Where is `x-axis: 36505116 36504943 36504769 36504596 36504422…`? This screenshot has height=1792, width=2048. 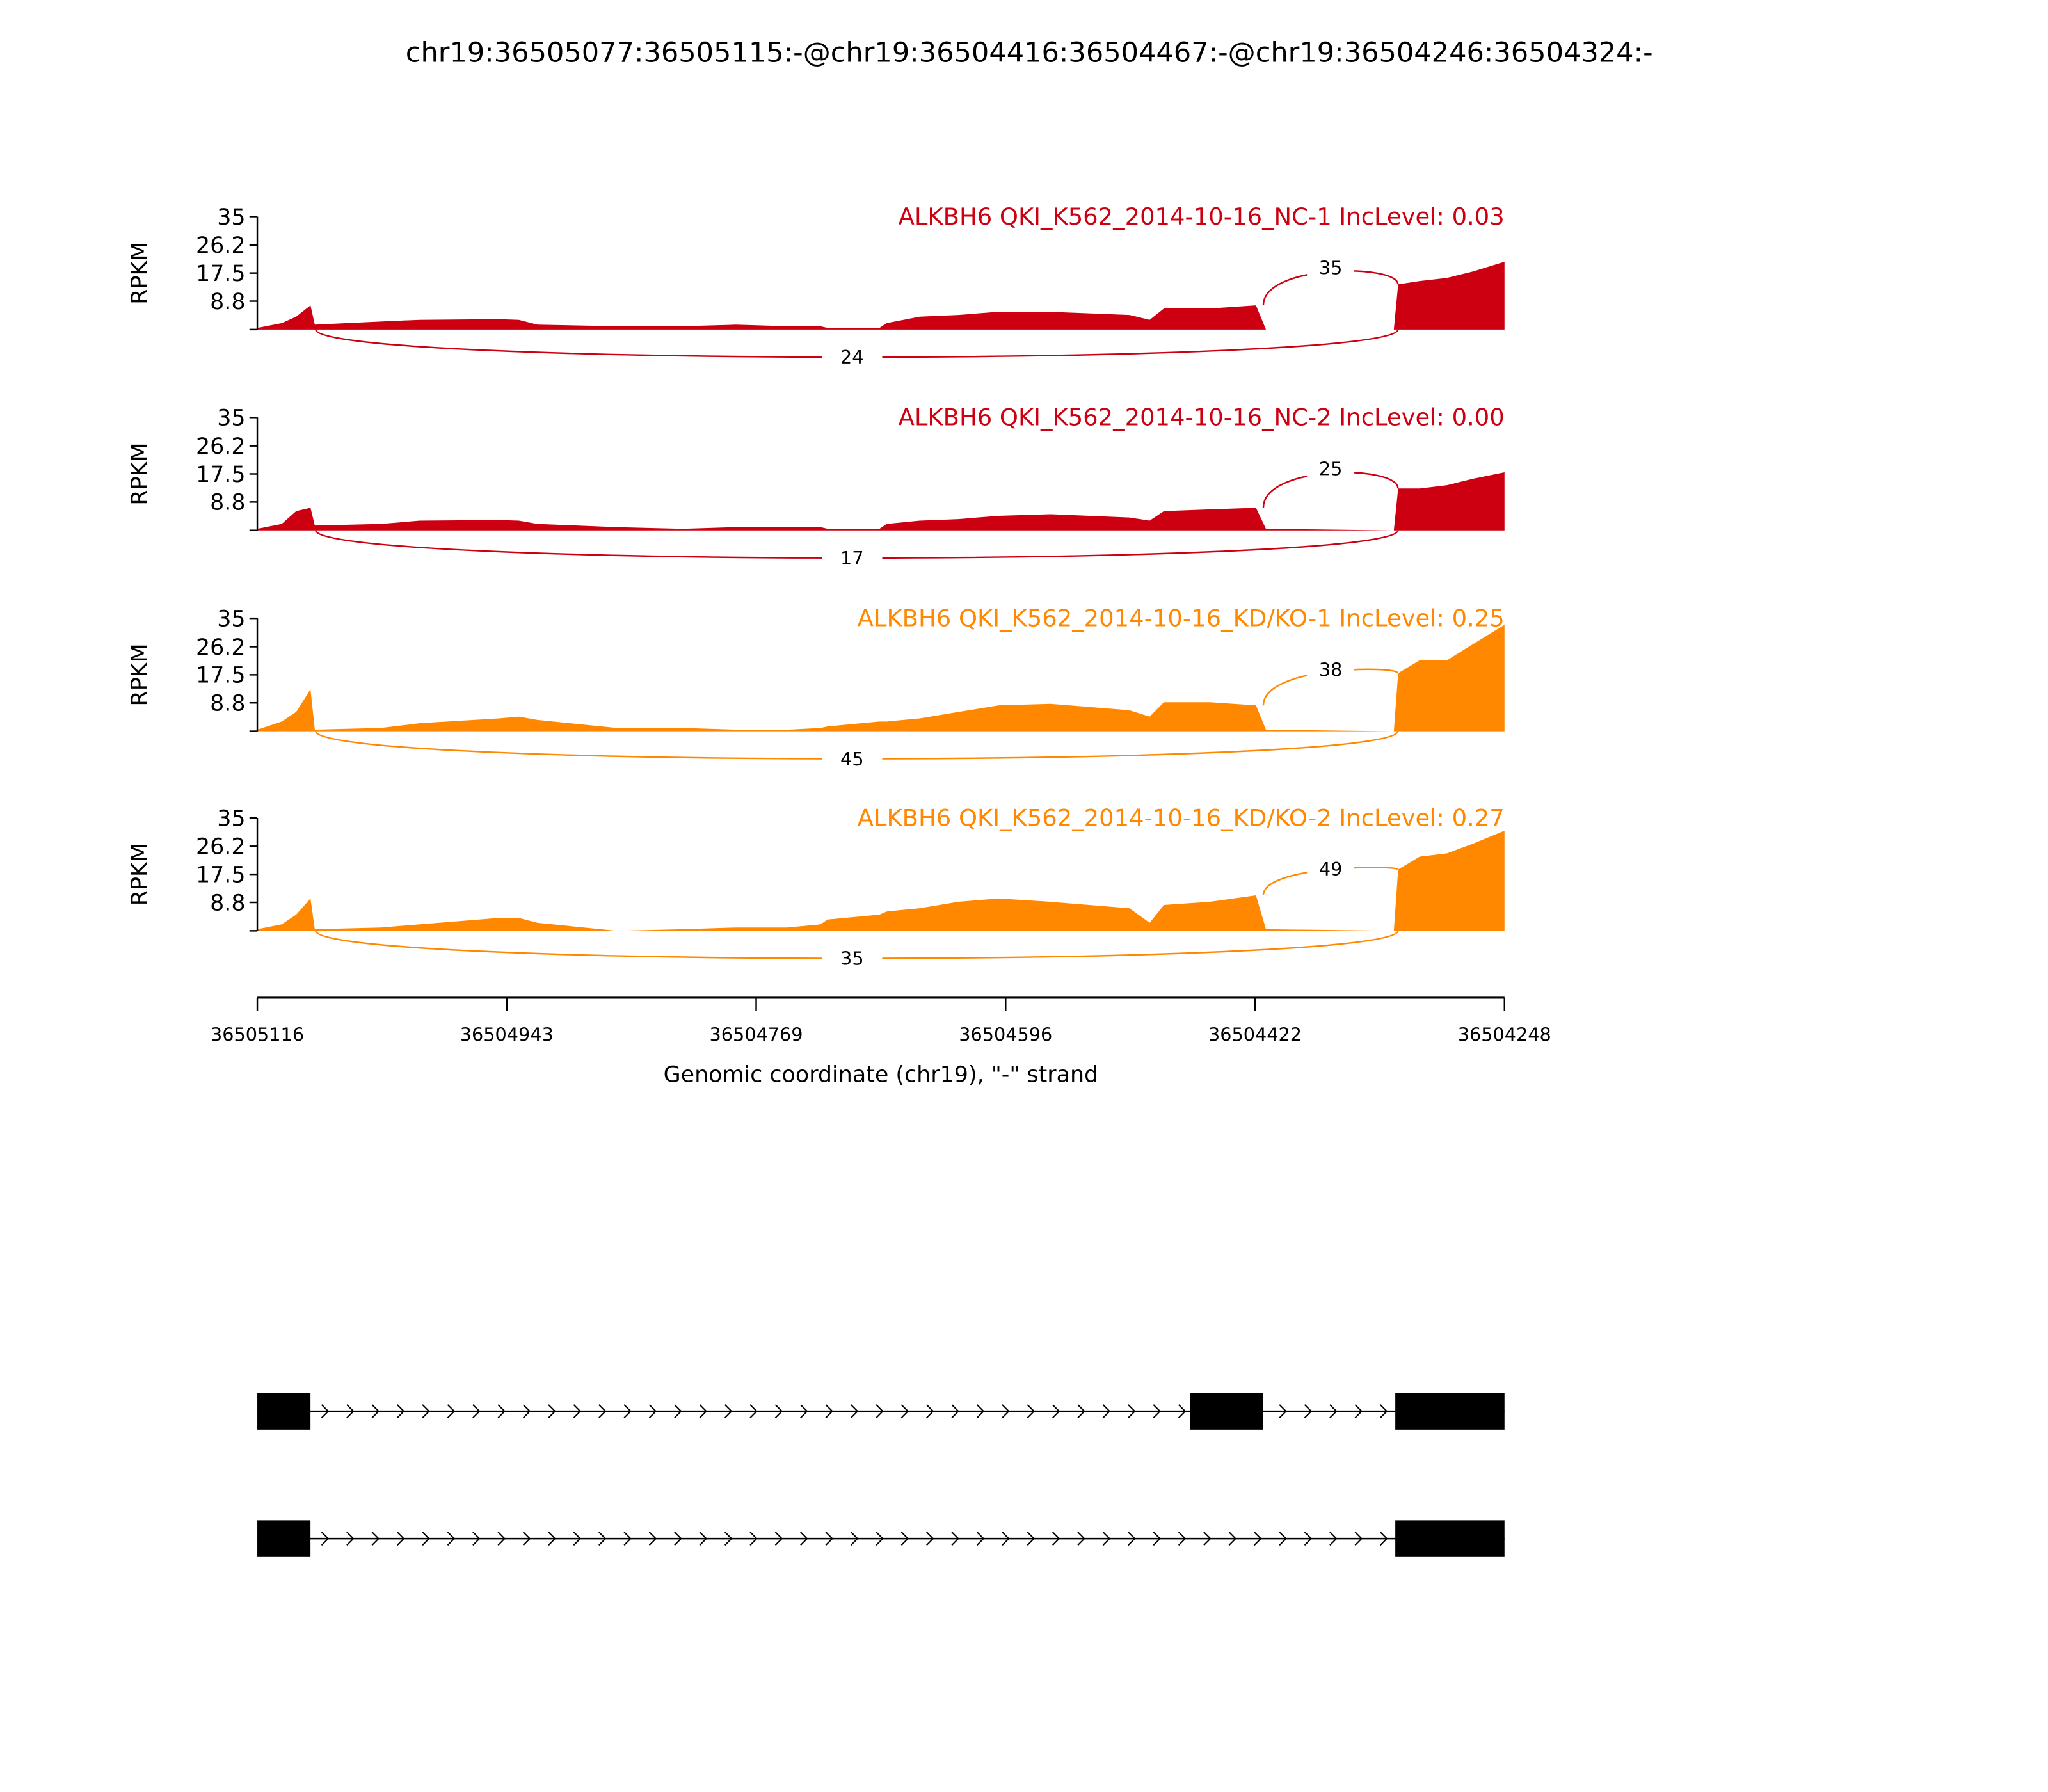
x-axis: 36505116 36504943 36504769 36504596 36504422… is located at coordinates (881, 1021).